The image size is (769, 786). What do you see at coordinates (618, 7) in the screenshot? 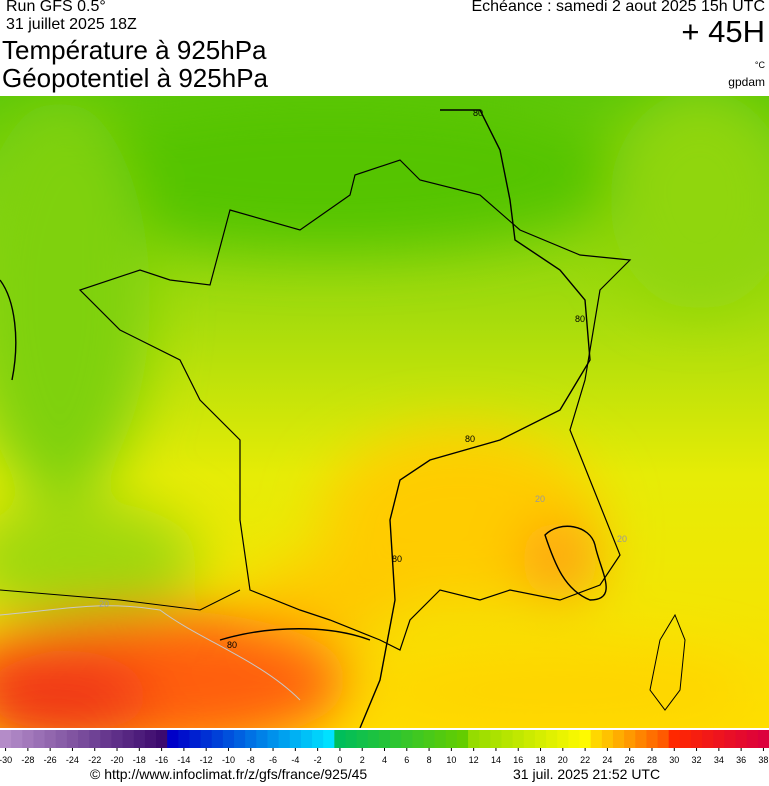
I see `echeance: Echéance : samedi 2 aout 2025 15h UTC` at bounding box center [618, 7].